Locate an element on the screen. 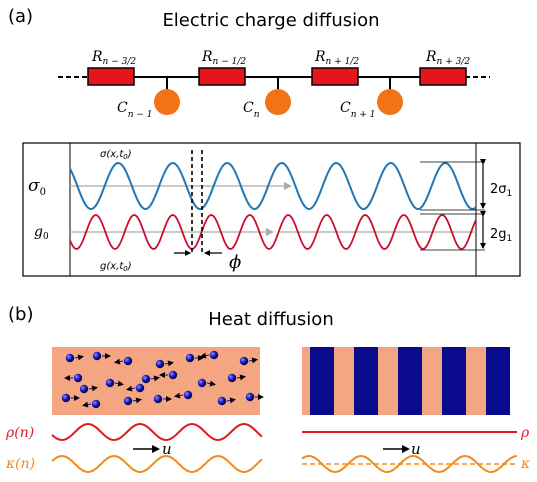  resistor-label-2: Rn − 1/2 is located at coordinates (223, 58).